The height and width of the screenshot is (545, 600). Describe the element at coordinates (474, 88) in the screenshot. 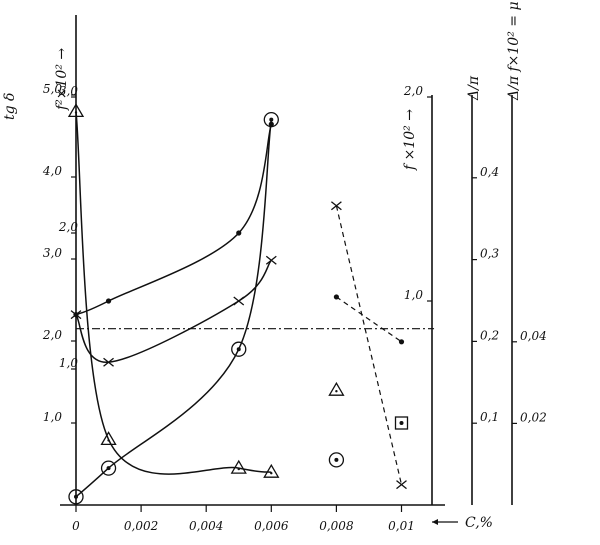

I see `y-axis-title-dpi: Δ/π` at that location.